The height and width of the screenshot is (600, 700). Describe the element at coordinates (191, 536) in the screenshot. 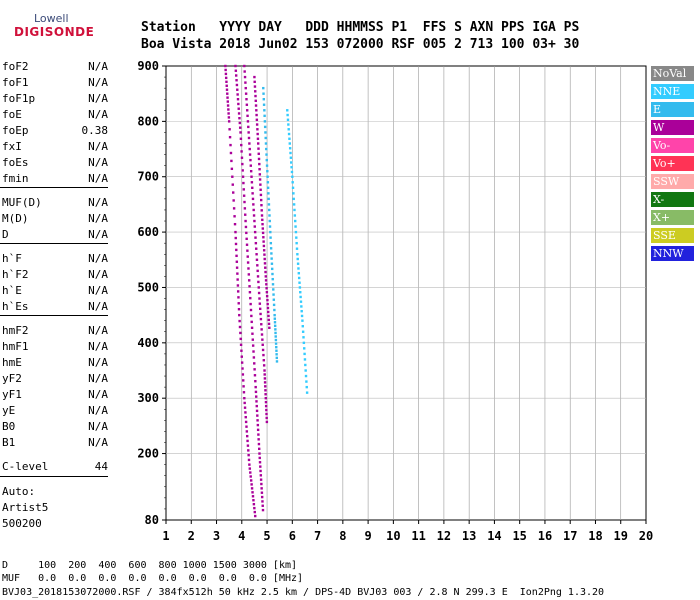

I see `x-tick-label: 2` at that location.